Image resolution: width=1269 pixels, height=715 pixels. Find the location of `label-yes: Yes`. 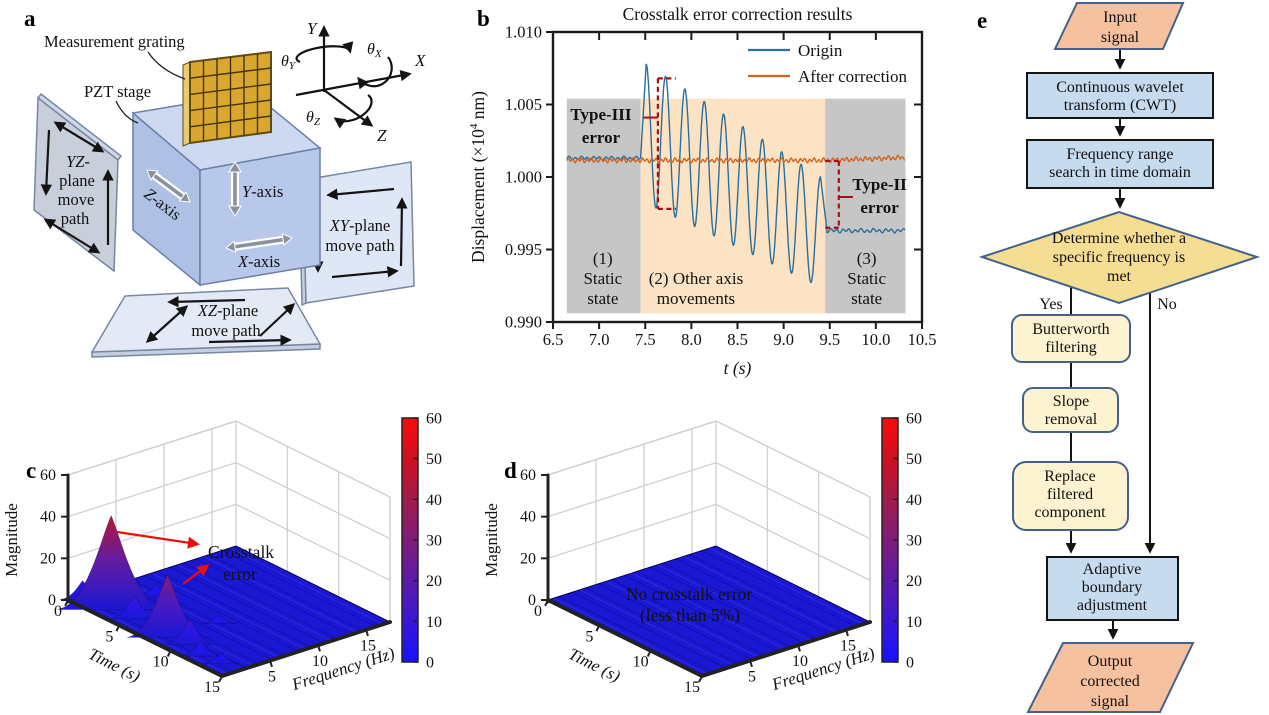

label-yes: Yes is located at coordinates (1050, 304).